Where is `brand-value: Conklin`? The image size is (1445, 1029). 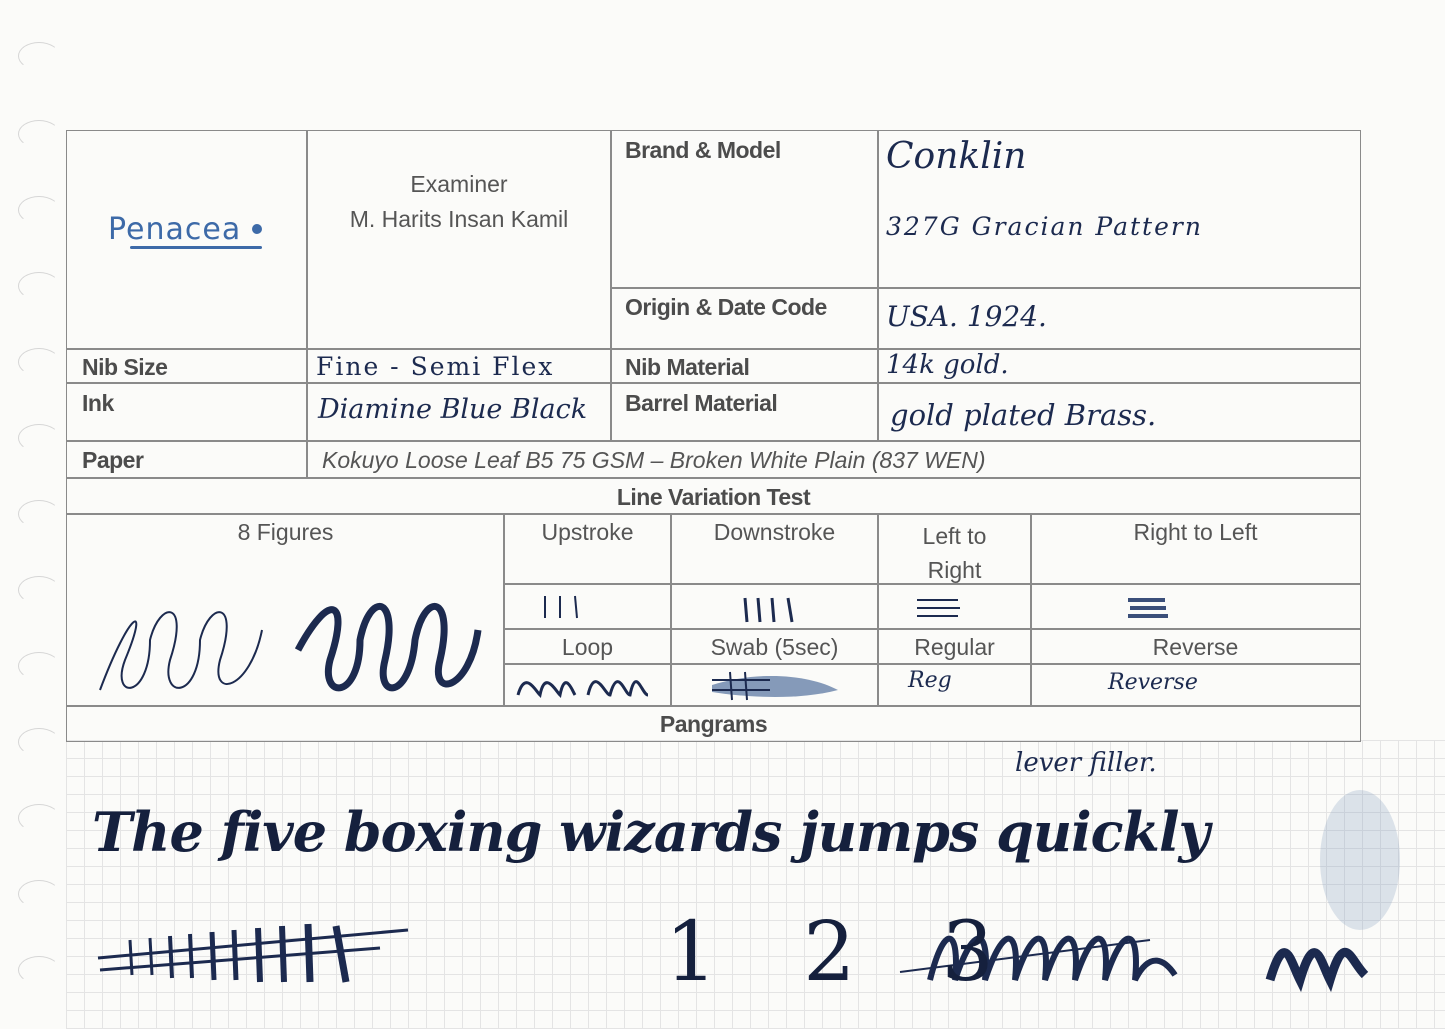 brand-value: Conklin is located at coordinates (956, 156).